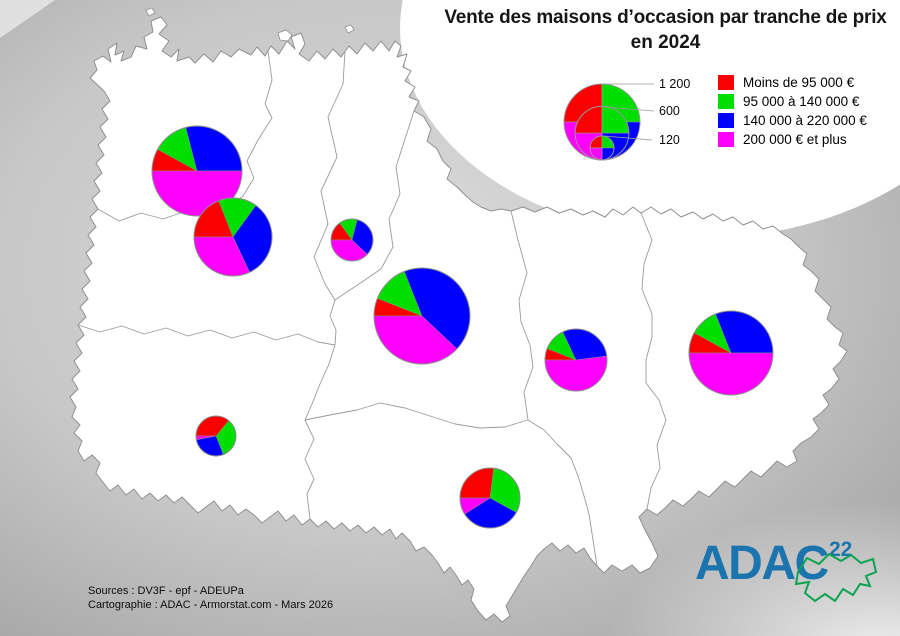 This screenshot has height=636, width=900. What do you see at coordinates (665, 42) in the screenshot?
I see `title-line-2: en 2024` at bounding box center [665, 42].